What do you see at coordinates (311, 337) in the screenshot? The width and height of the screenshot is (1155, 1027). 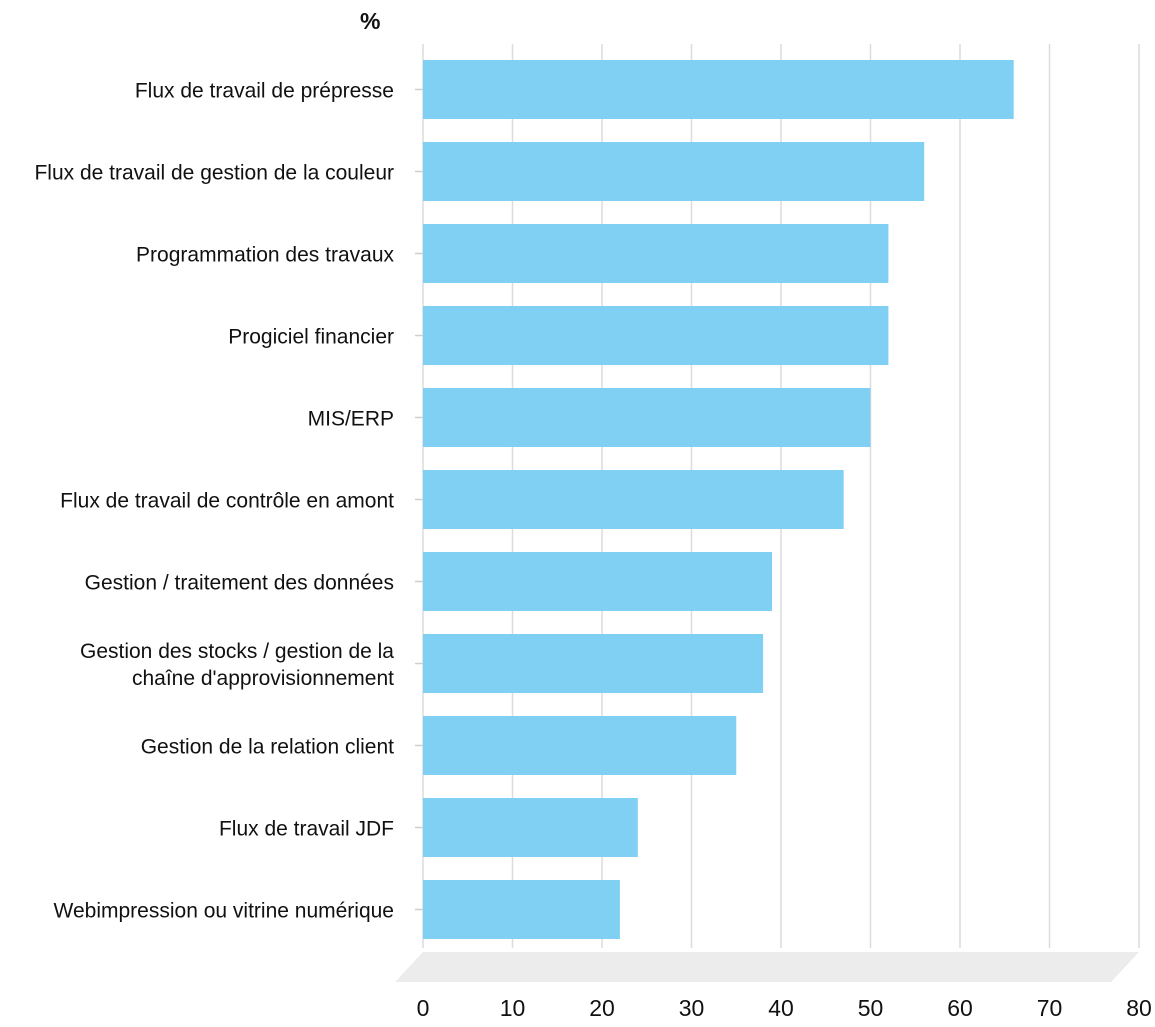 I see `category-label: Progiciel financier` at bounding box center [311, 337].